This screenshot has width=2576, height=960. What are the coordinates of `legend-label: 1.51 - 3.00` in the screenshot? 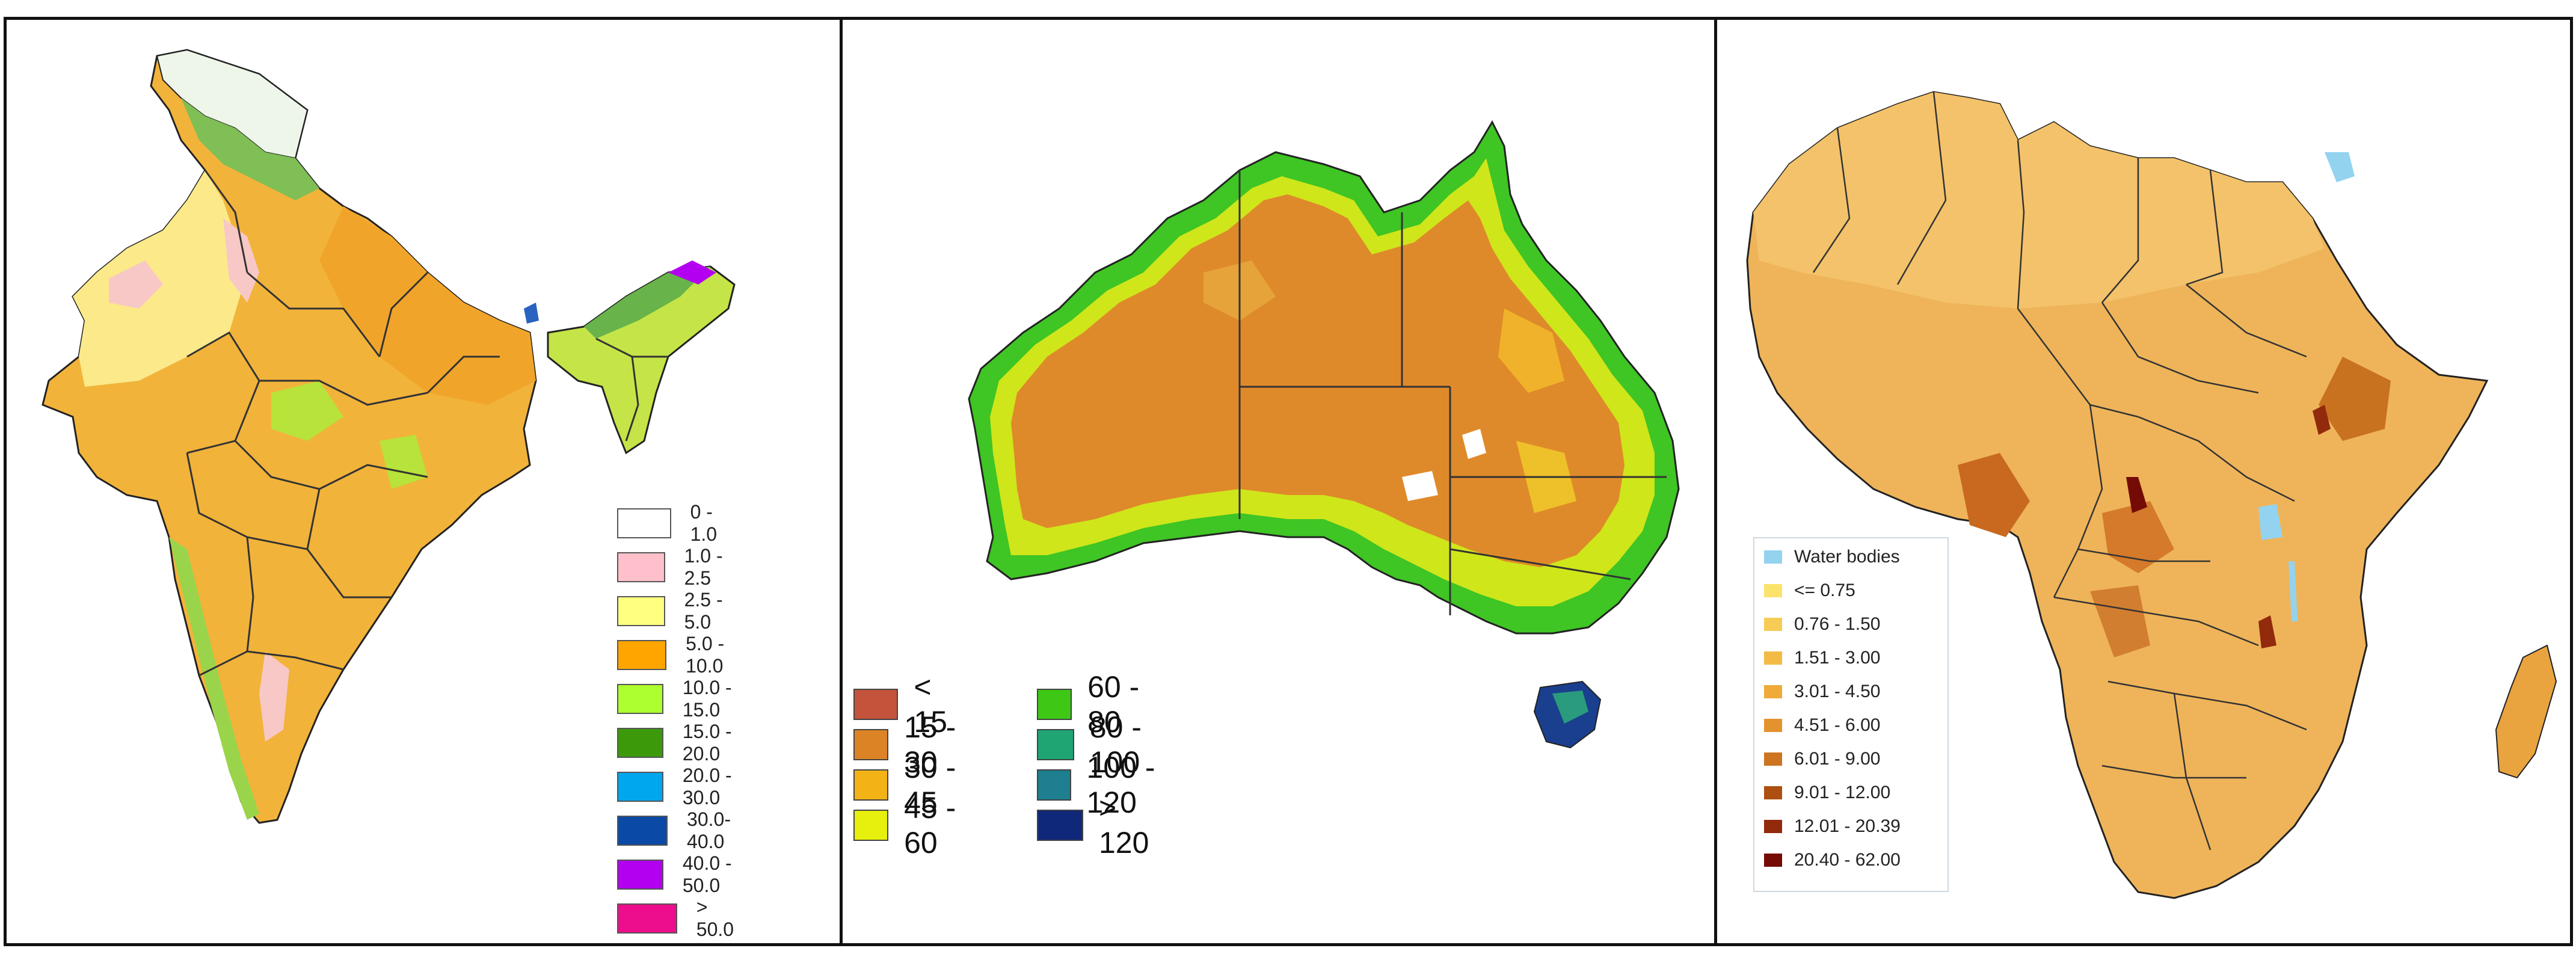 It's located at (1838, 658).